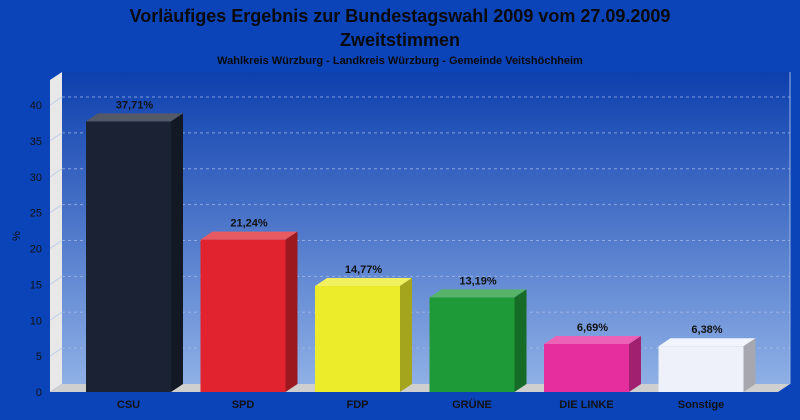  I want to click on y-tick-label: 15, so click(36, 285).